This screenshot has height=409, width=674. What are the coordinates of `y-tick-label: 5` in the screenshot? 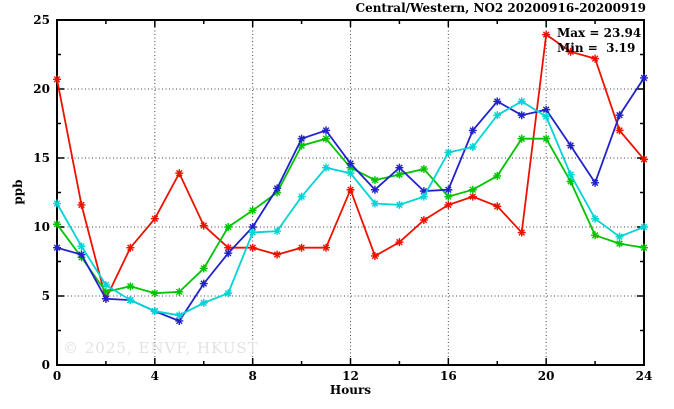 It's located at (45, 296).